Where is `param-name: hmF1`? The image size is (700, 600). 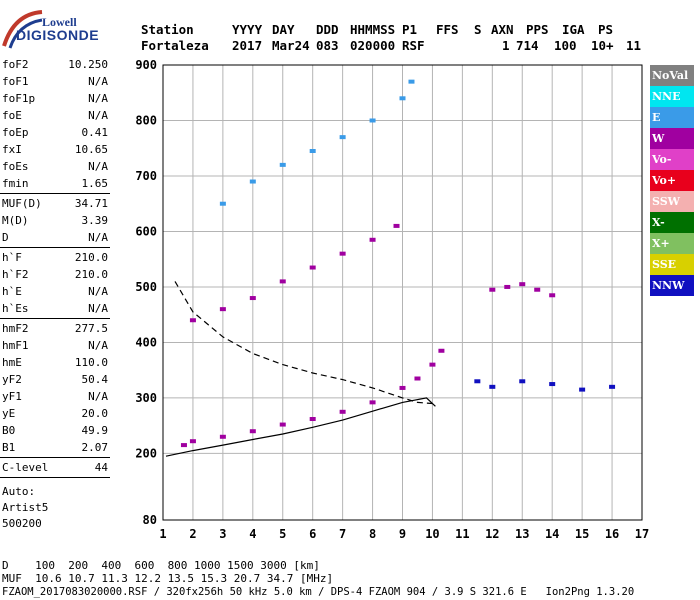 param-name: hmF1 is located at coordinates (15, 345).